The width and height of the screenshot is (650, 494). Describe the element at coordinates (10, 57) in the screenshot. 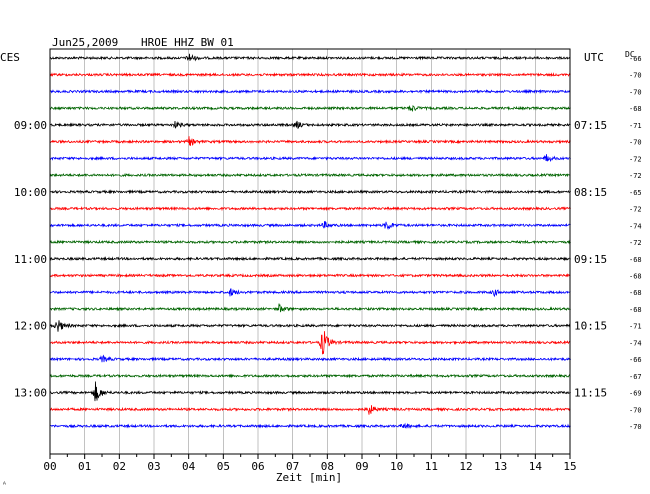

I see `left-timezone-label: CES` at that location.